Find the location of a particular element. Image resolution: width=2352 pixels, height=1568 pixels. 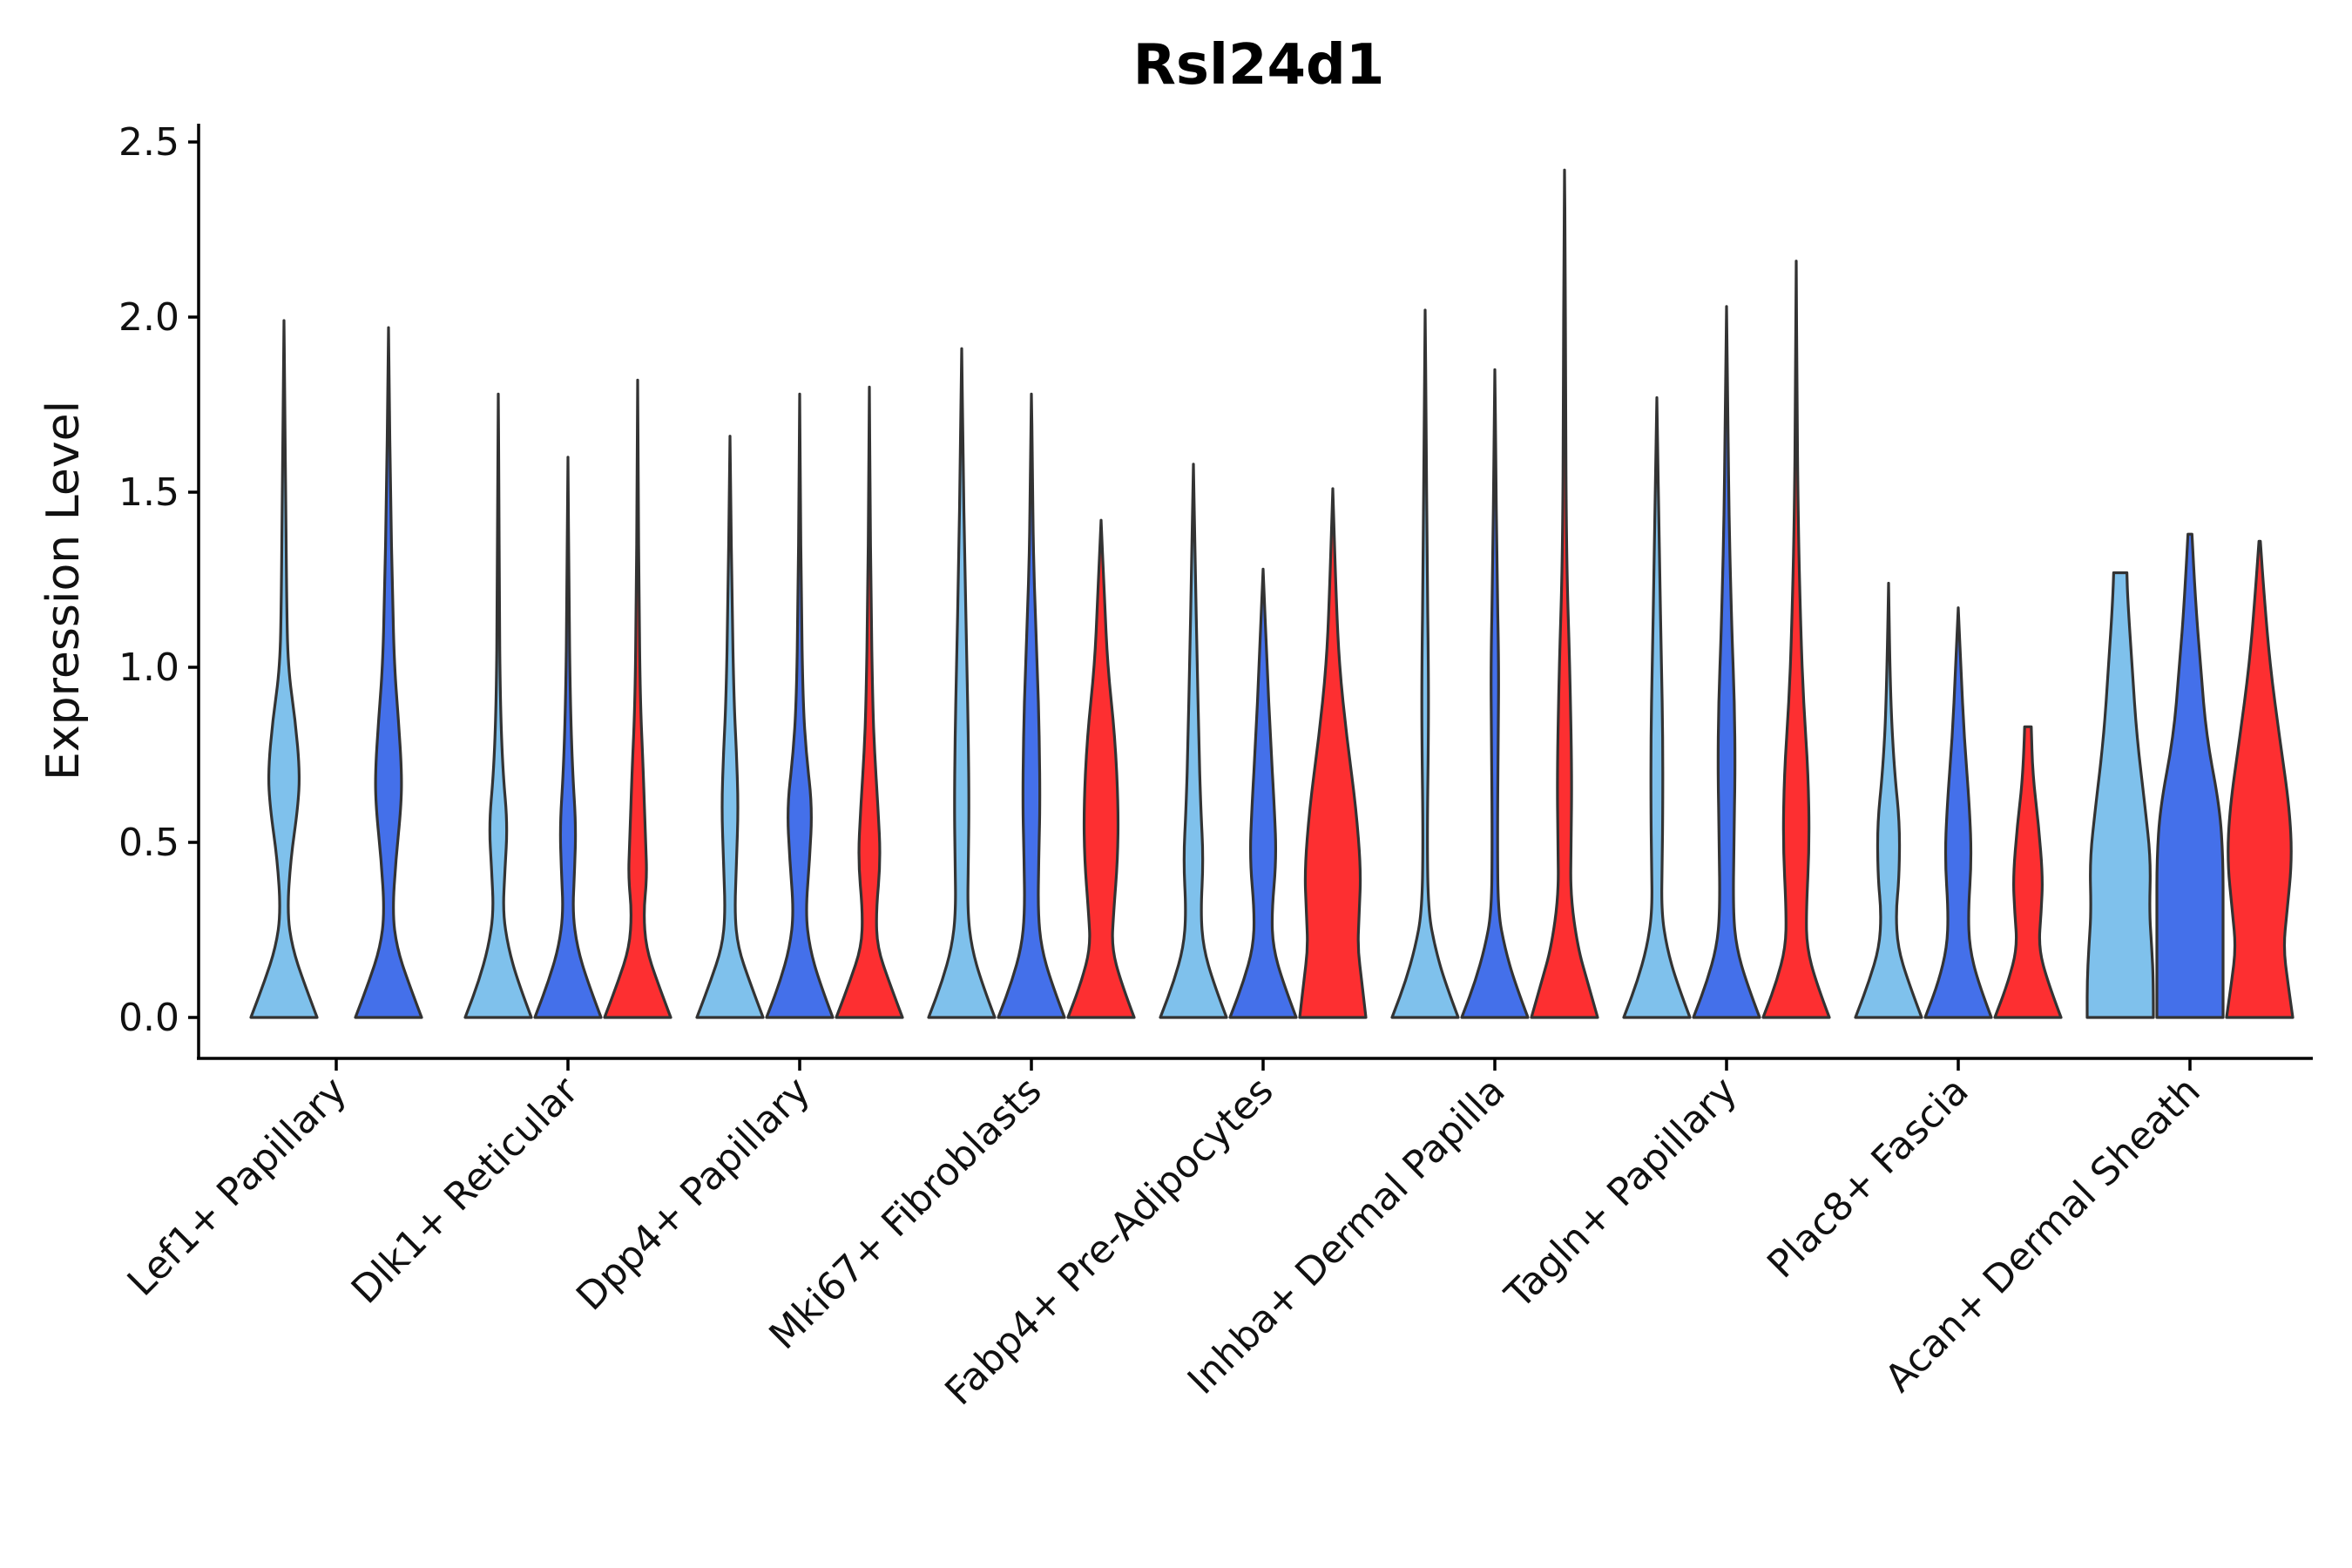

x-tick-label: Lef1+ Papillary is located at coordinates (237, 1187).